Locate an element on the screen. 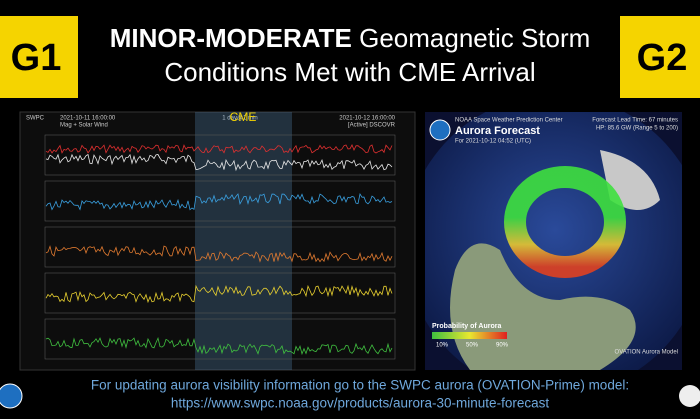  aurora-valid: For 2021-10-12 04:52 (UTC) is located at coordinates (493, 142).